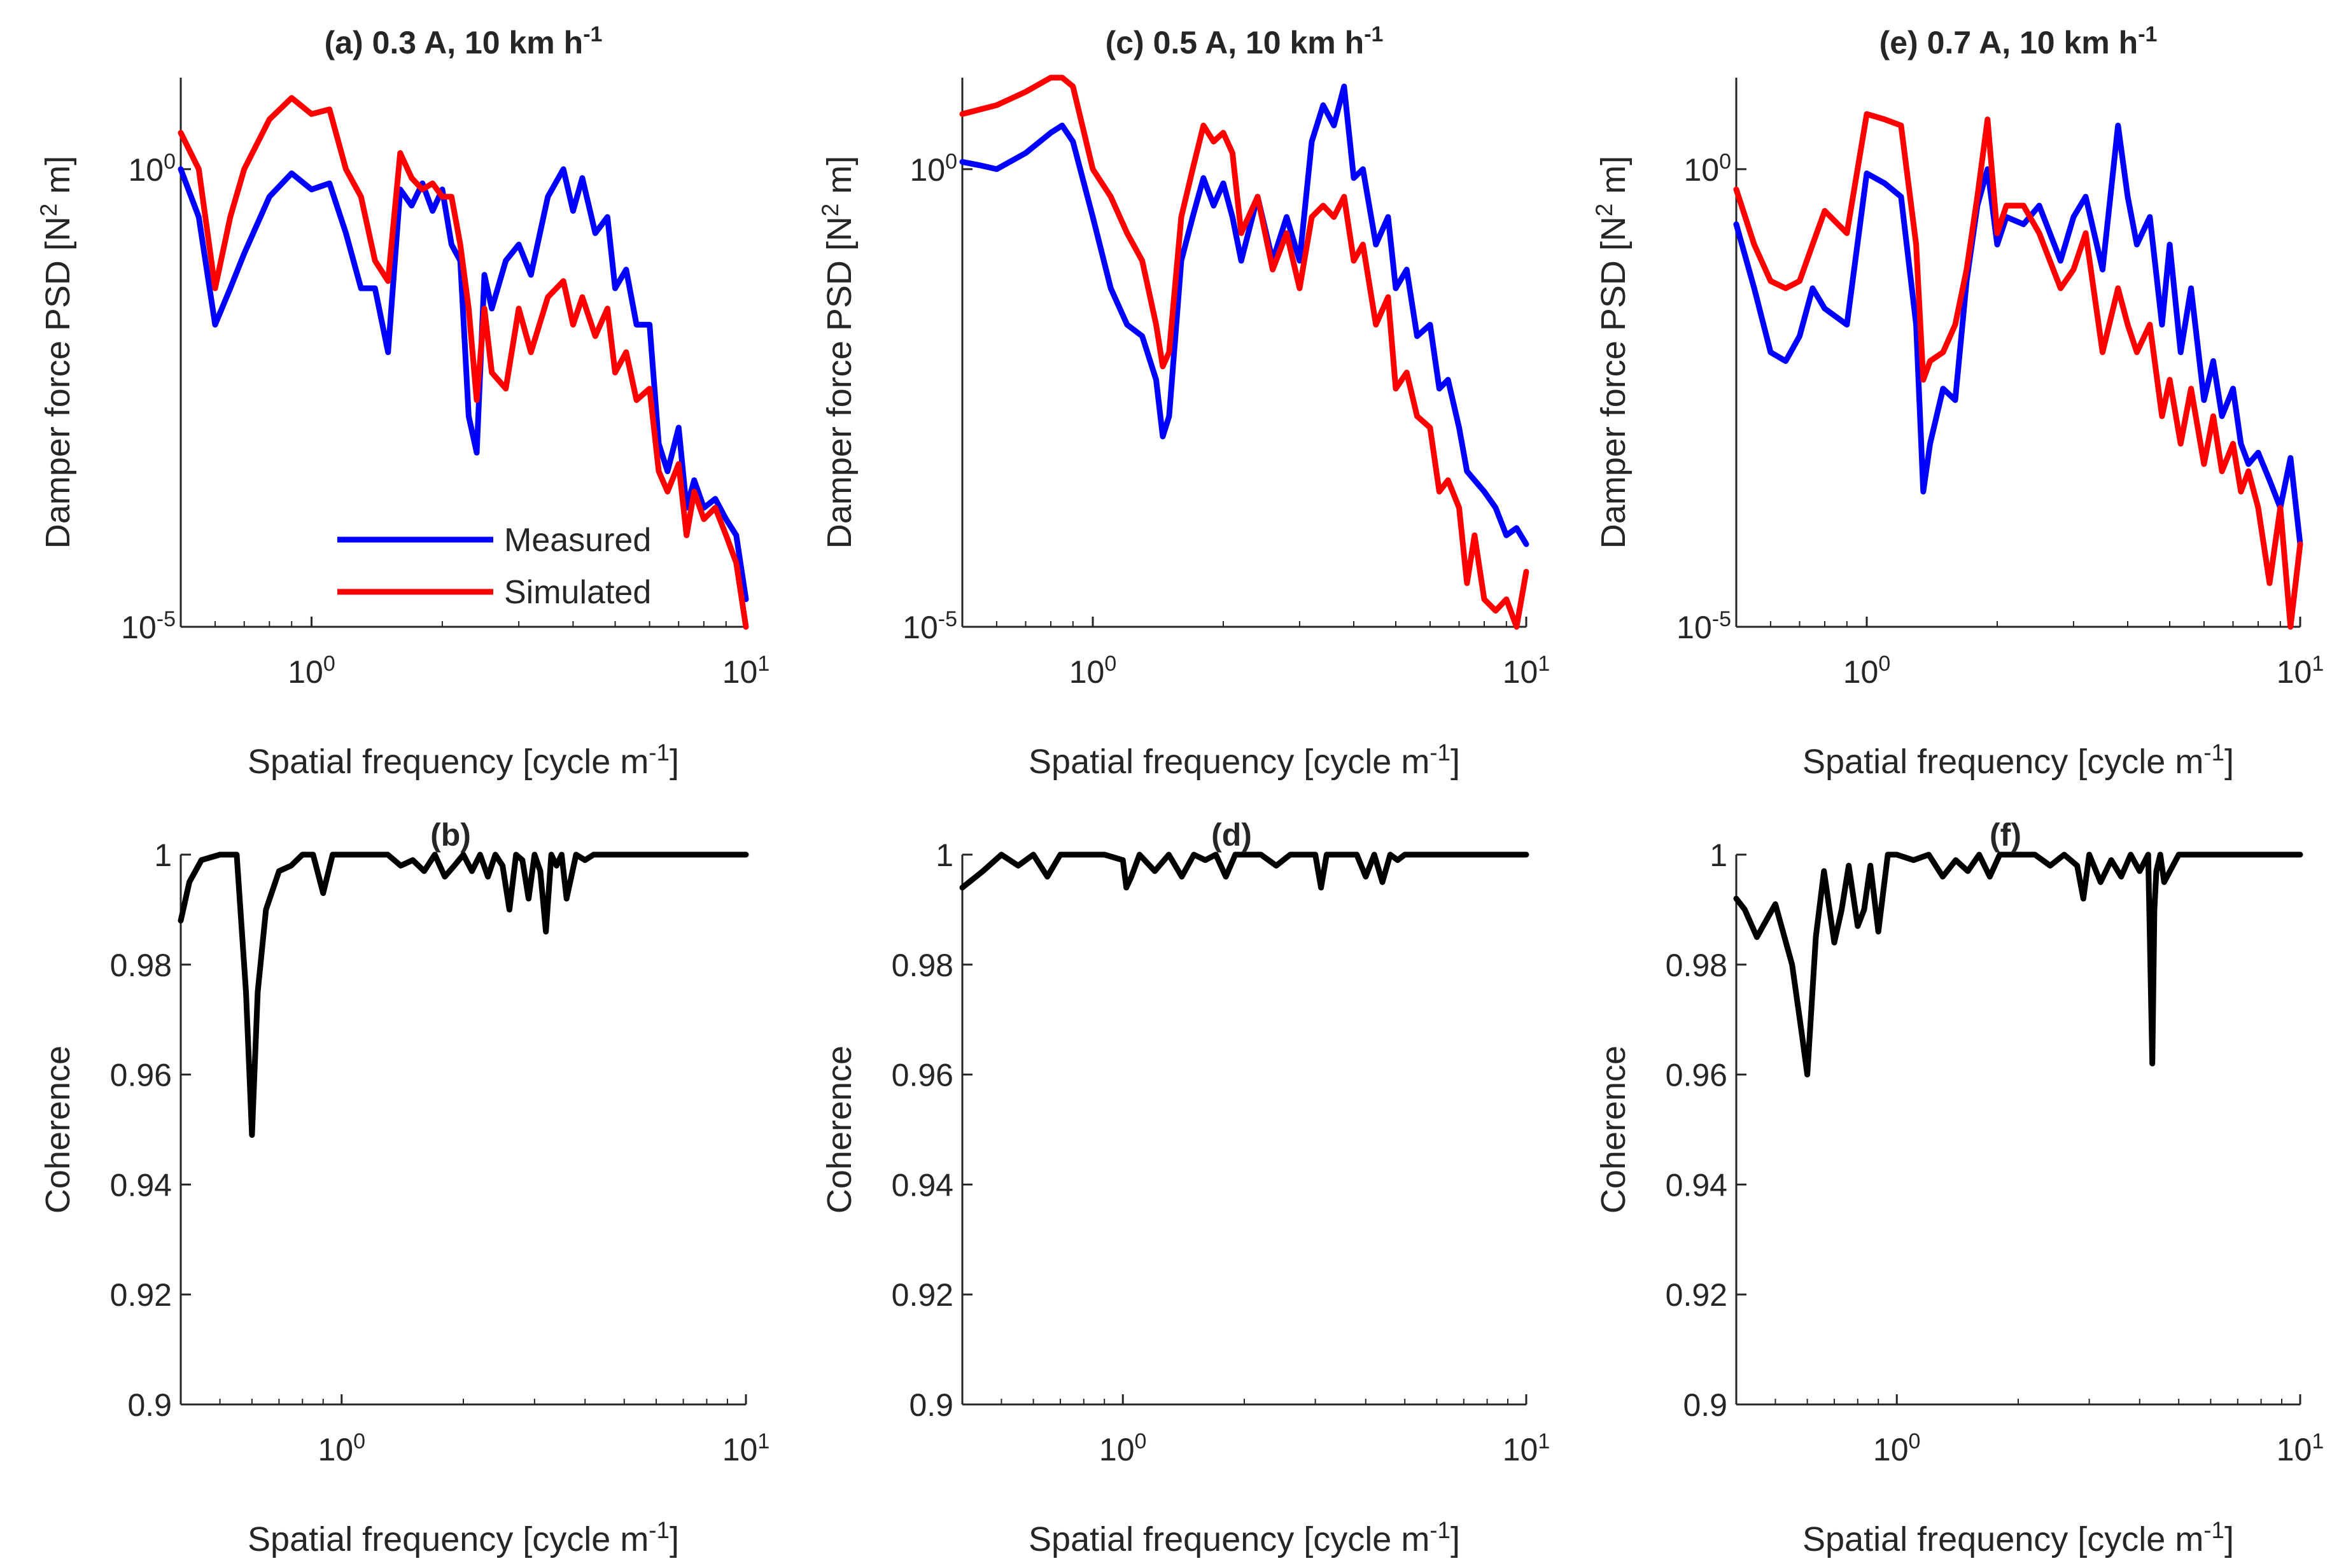  What do you see at coordinates (1245, 41) in the screenshot?
I see `panel-title: (c) 0.5 A, 10 km h-1` at bounding box center [1245, 41].